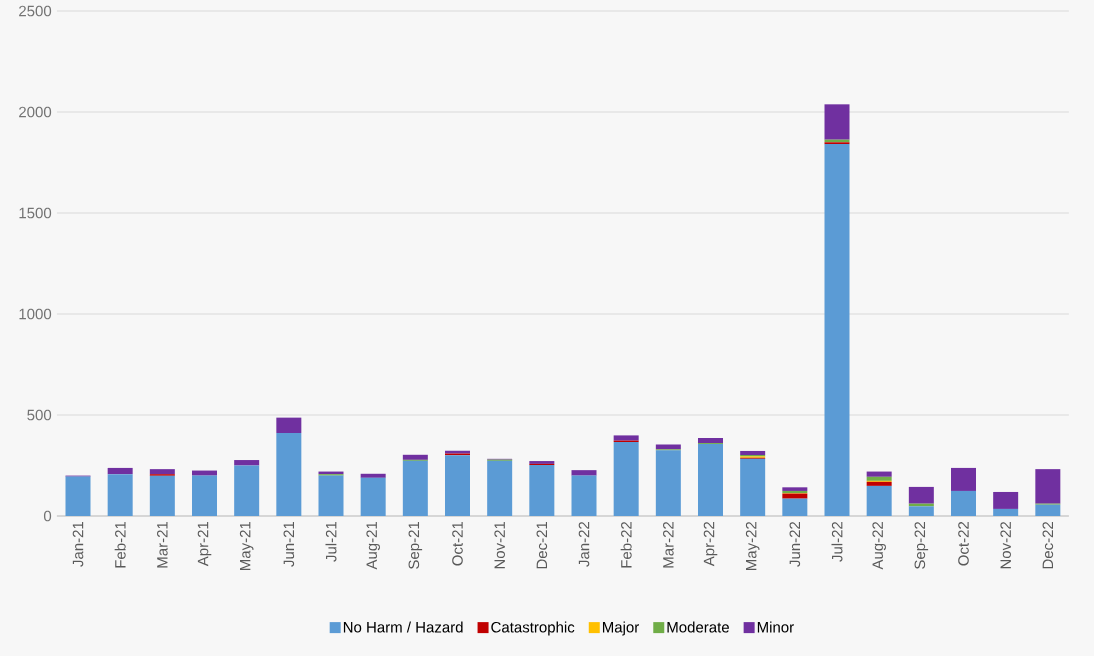  I want to click on legend-label: Moderate, so click(698, 627).